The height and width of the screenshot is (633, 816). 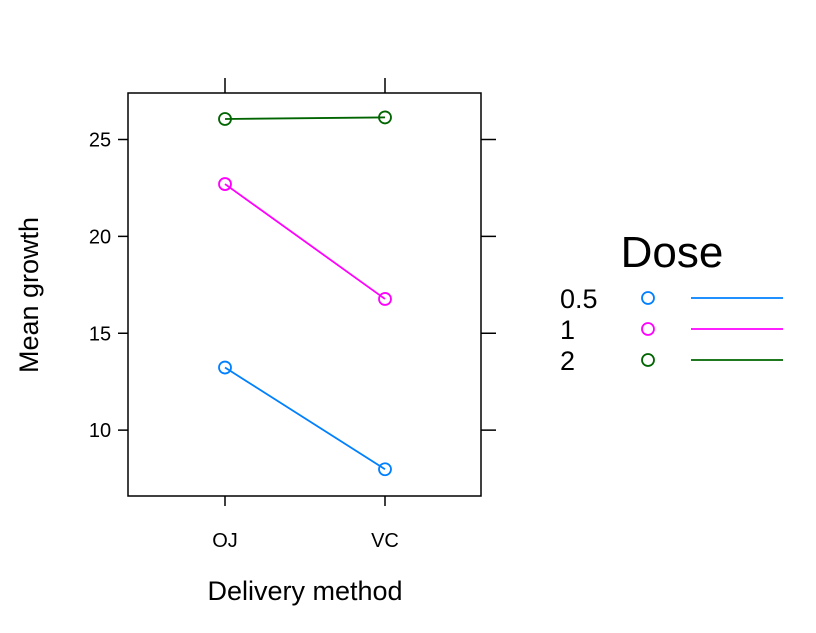 What do you see at coordinates (385, 541) in the screenshot?
I see `x-tick-label: VC` at bounding box center [385, 541].